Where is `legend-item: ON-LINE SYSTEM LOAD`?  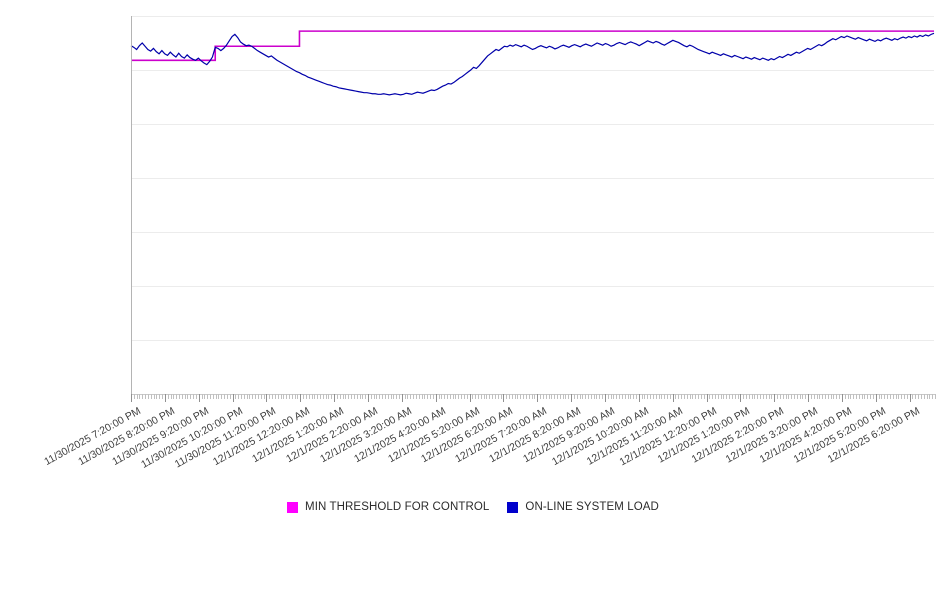
legend-item: ON-LINE SYSTEM LOAD is located at coordinates (583, 507).